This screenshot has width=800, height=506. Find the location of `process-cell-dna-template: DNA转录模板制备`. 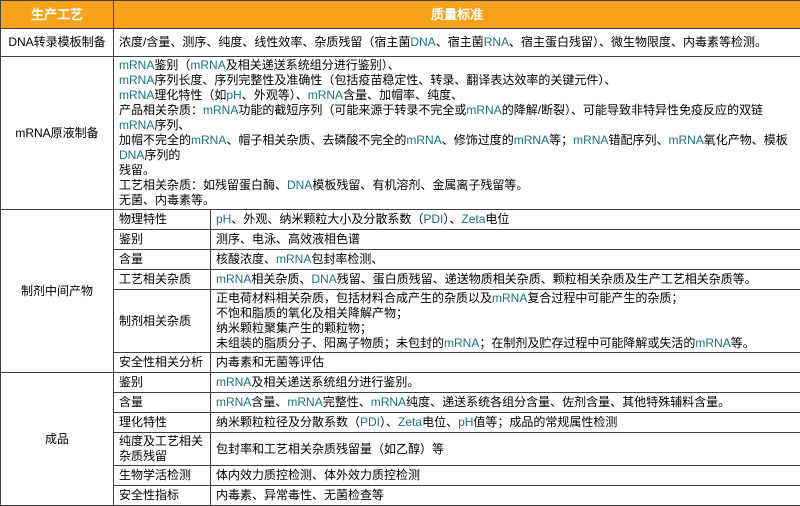

process-cell-dna-template: DNA转录模板制备 is located at coordinates (57, 43).